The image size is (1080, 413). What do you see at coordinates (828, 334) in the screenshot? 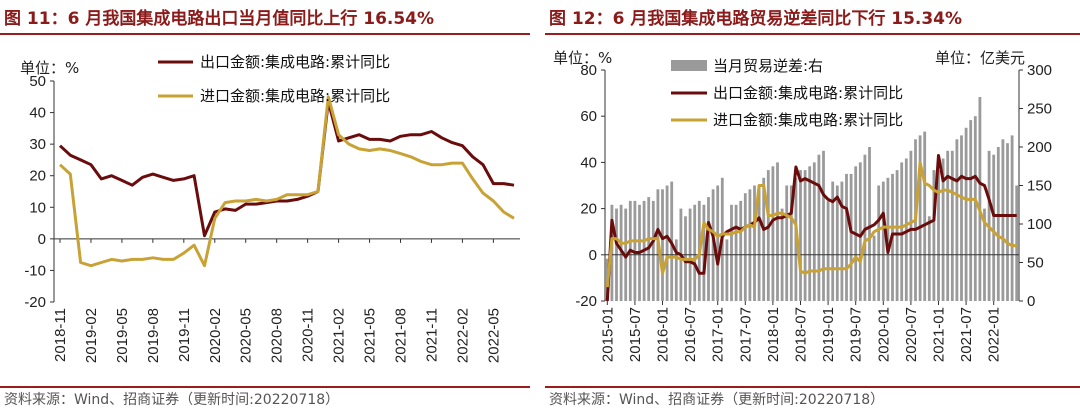
I see `x-tick-label: 2019-01` at bounding box center [828, 334].